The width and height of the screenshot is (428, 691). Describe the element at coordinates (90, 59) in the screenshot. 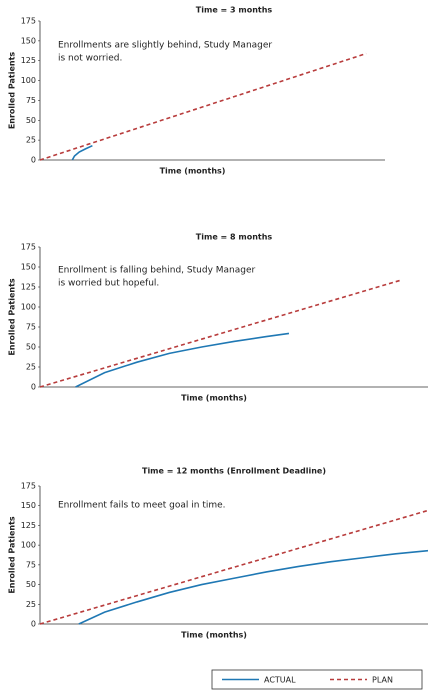

I see `annotation: is not worried.` at that location.